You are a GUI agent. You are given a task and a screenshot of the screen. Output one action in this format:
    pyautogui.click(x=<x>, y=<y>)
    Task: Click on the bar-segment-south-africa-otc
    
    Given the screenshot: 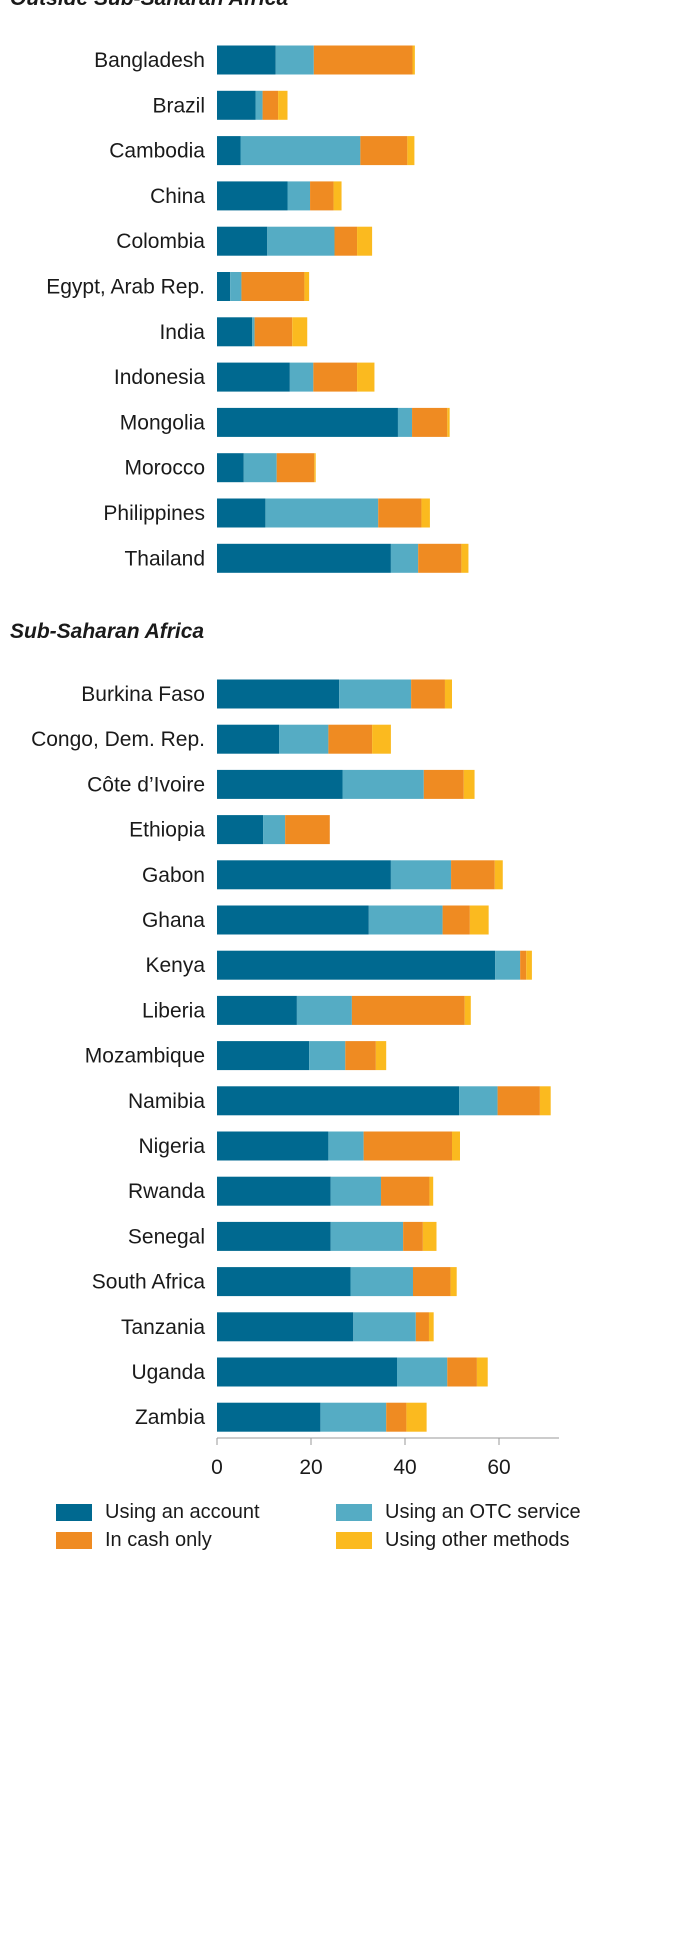 What is the action you would take?
    pyautogui.click(x=381, y=1282)
    